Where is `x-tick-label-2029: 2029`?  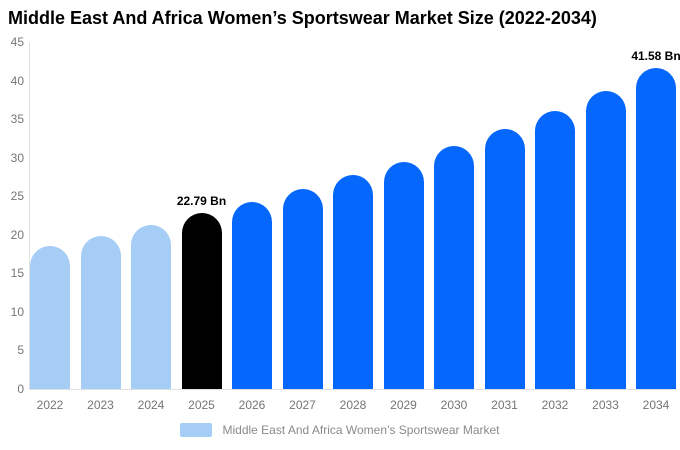 x-tick-label-2029: 2029 is located at coordinates (403, 405).